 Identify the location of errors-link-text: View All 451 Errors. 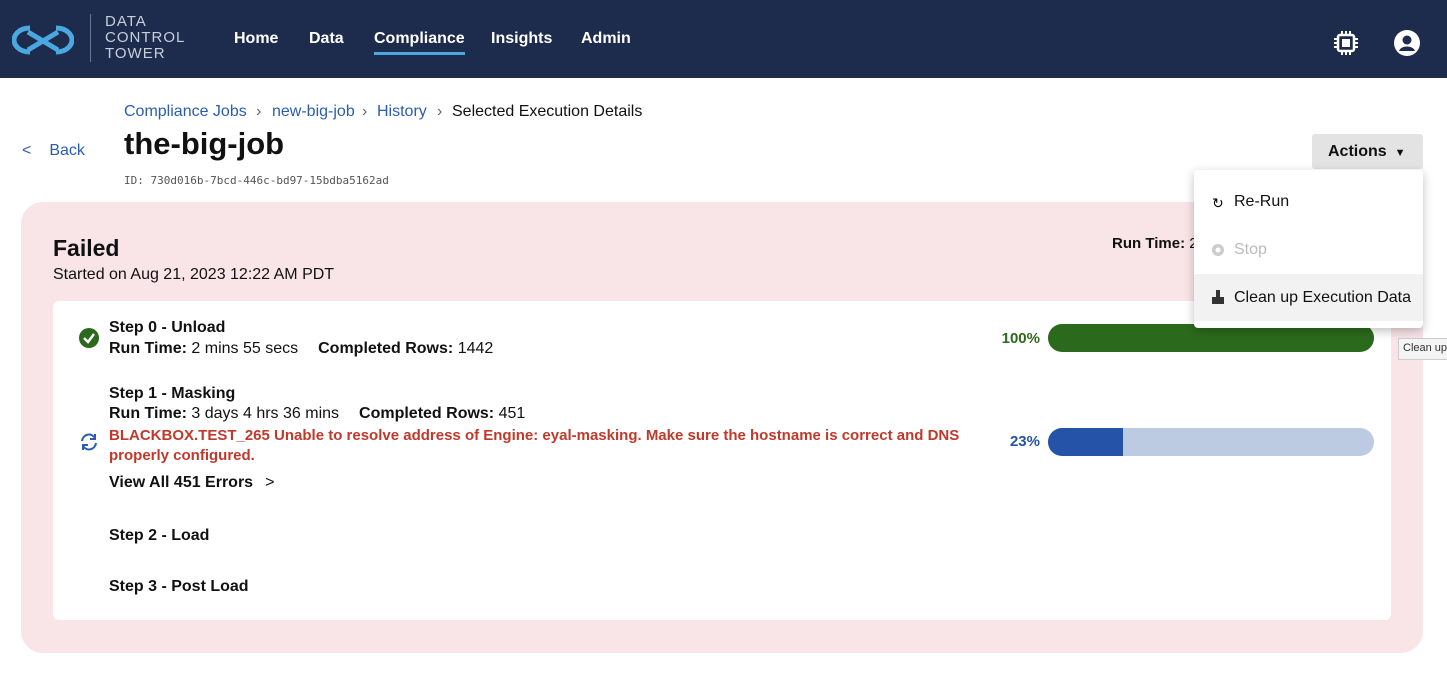
(181, 482).